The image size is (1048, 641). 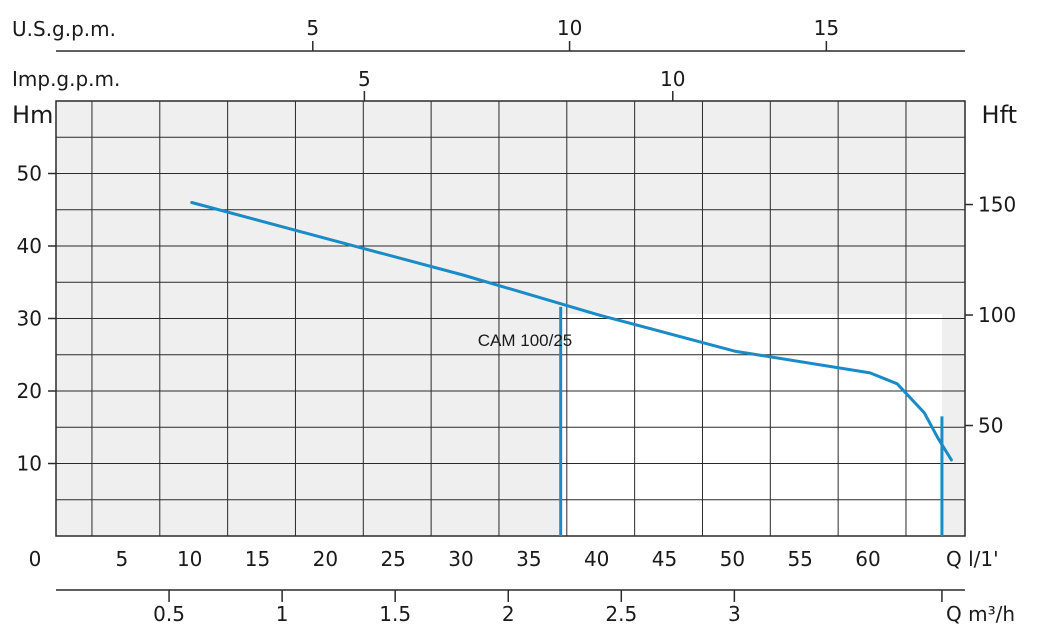 I want to click on right-axis-label: Hft, so click(x=999, y=115).